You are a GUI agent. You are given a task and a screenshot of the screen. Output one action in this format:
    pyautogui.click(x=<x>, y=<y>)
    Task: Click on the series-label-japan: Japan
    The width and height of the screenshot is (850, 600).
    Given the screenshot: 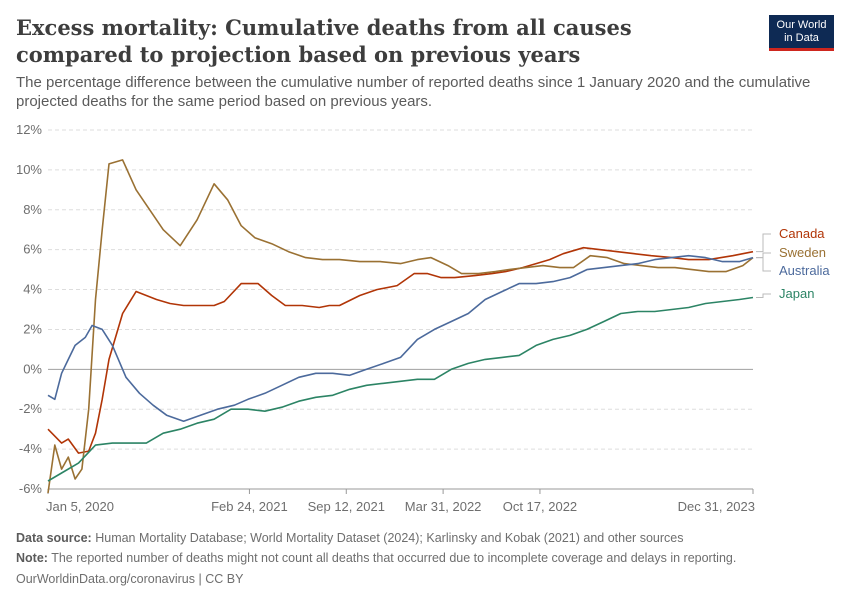 What is the action you would take?
    pyautogui.click(x=796, y=293)
    